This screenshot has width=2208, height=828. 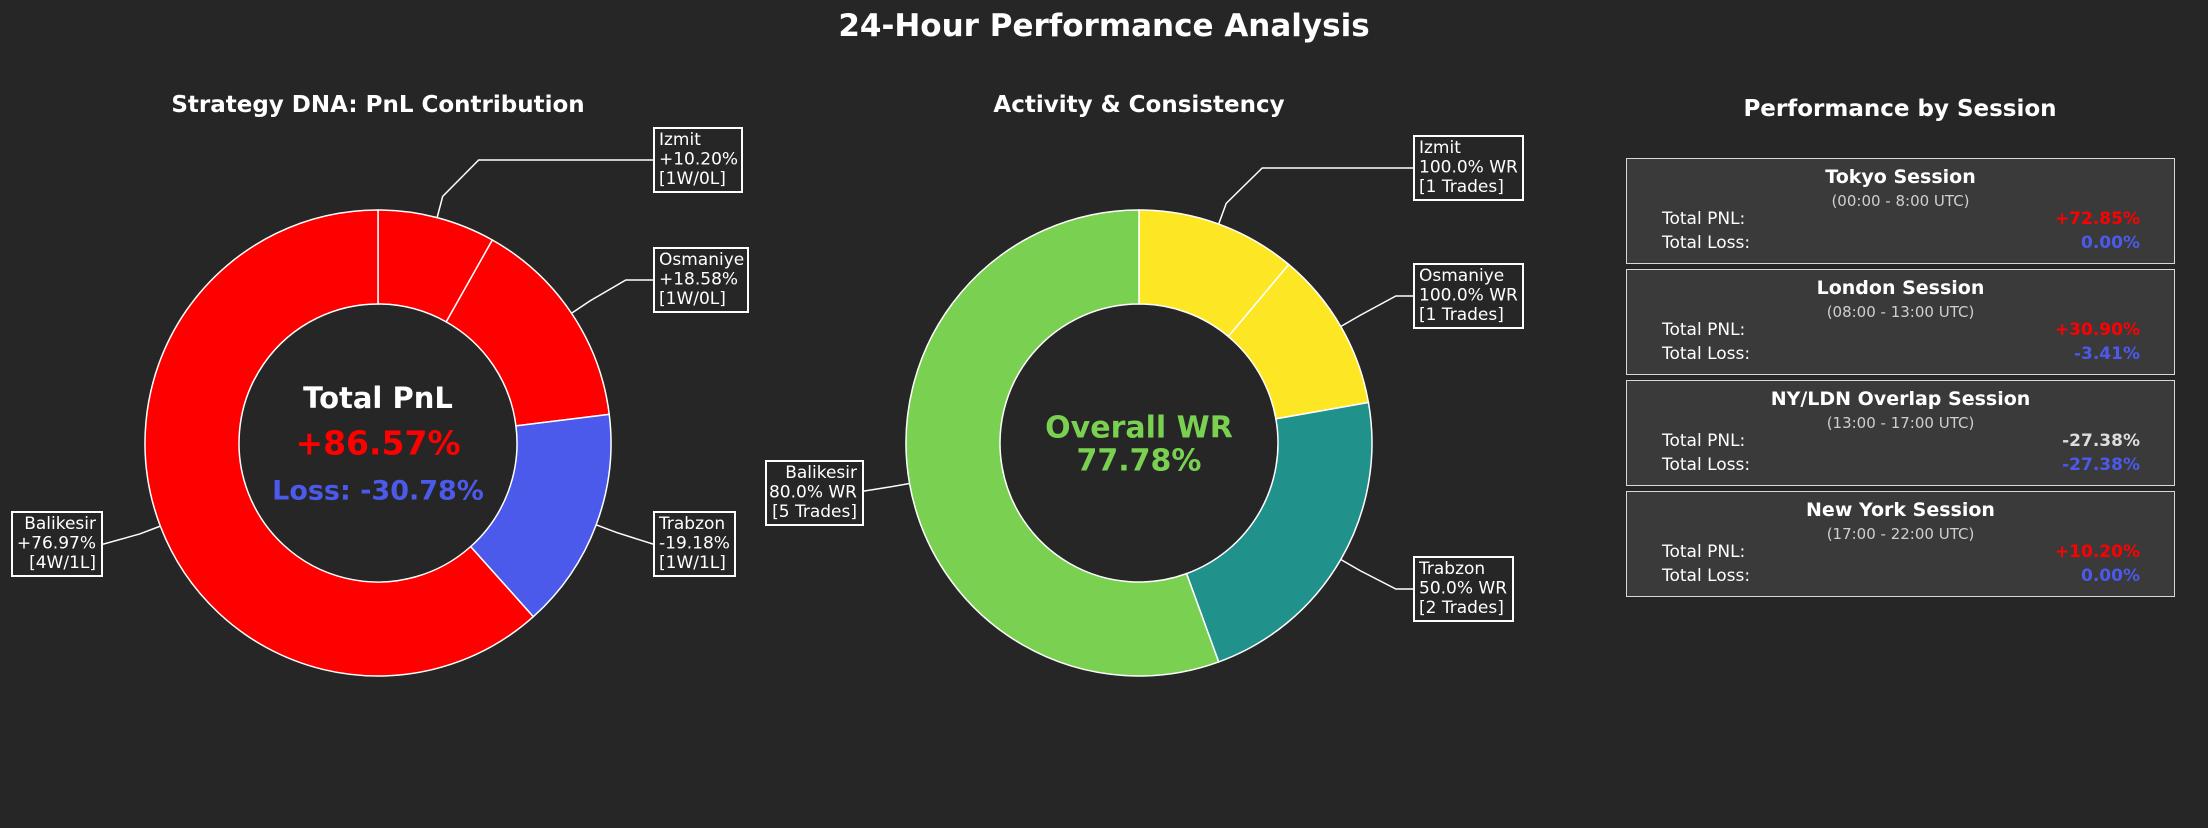 I want to click on session-hours: (17:00 - 22:00 UTC), so click(x=1900, y=534).